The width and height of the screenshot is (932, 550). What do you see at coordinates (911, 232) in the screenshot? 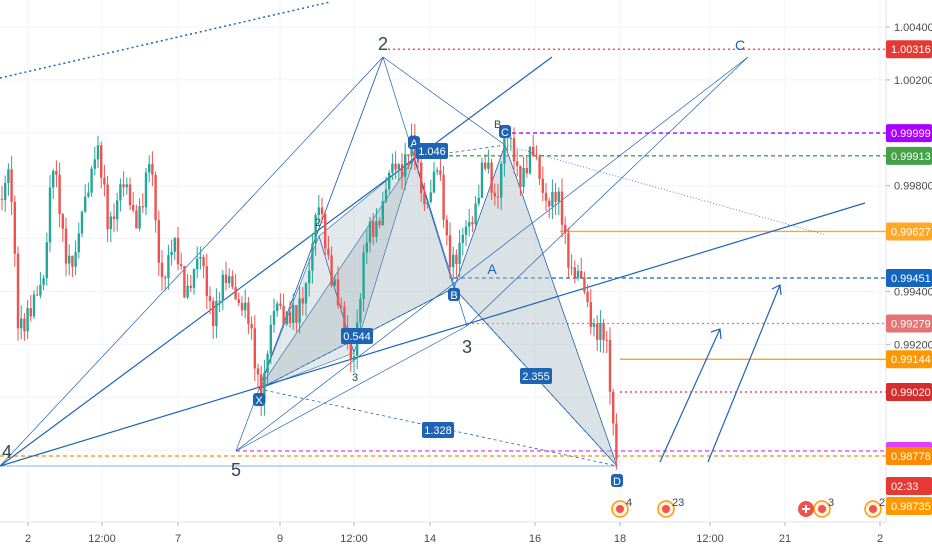
I see `price-level-tag-label: 0.99627` at bounding box center [911, 232].